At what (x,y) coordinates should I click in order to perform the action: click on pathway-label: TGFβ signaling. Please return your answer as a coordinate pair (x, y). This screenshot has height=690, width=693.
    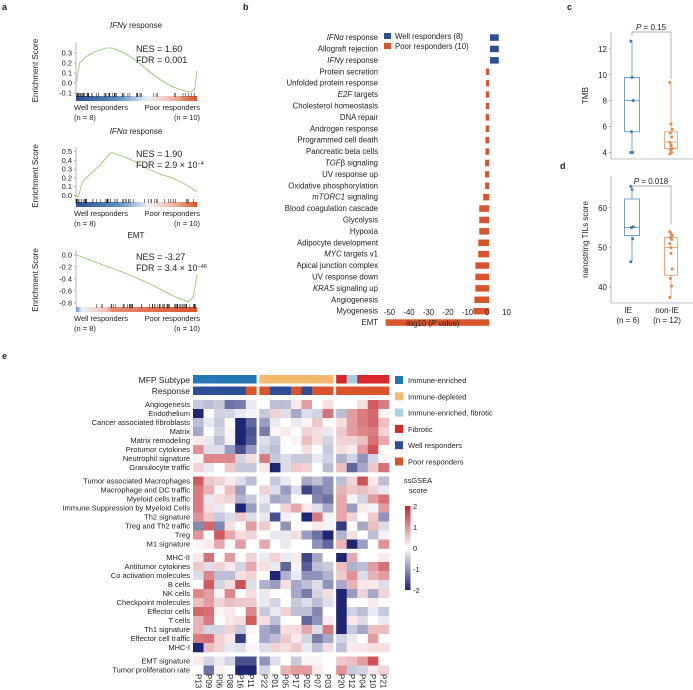
    Looking at the image, I should click on (351, 163).